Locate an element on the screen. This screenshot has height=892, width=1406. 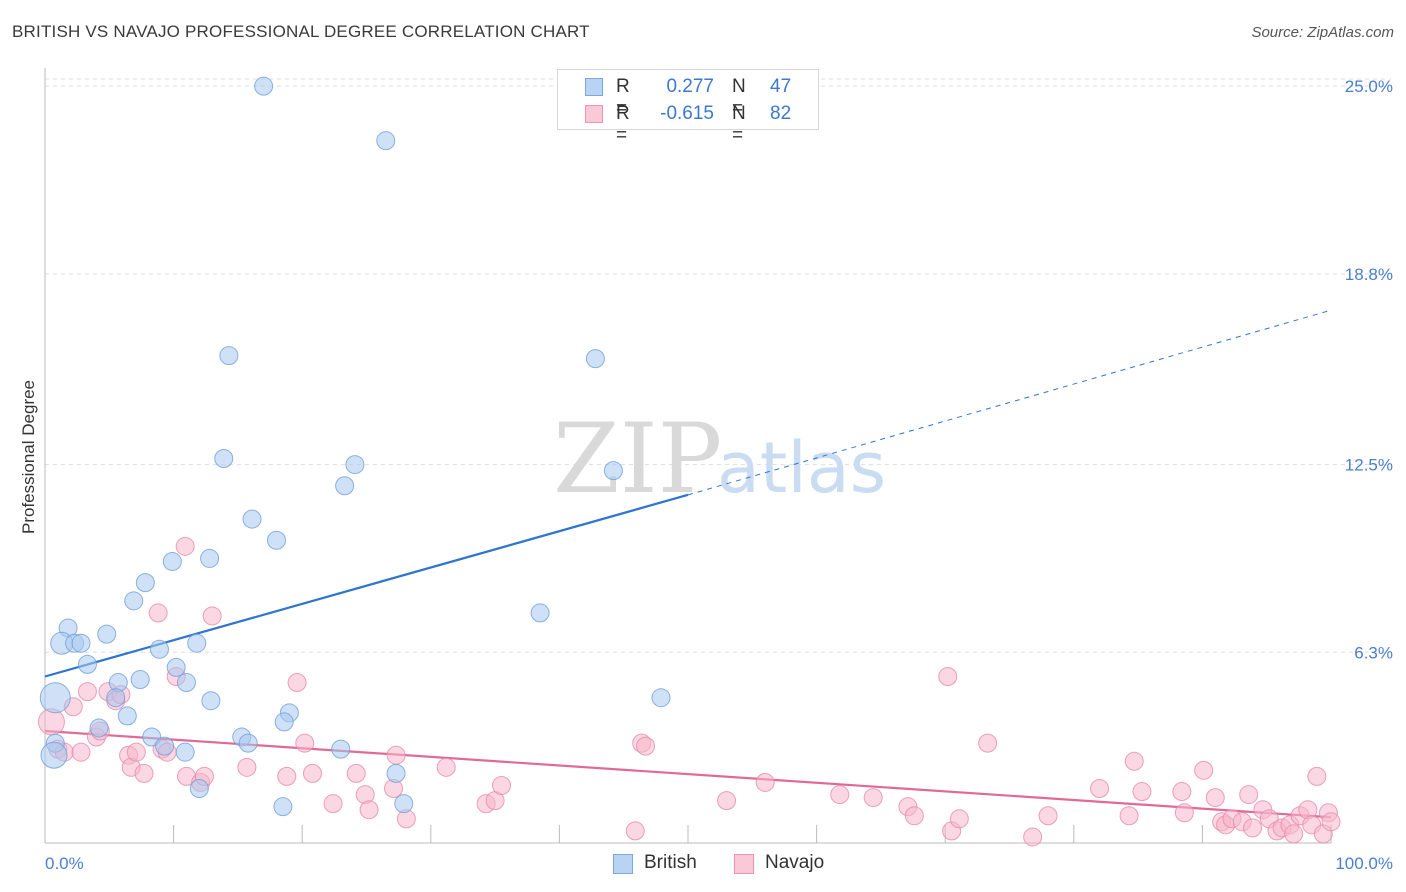
y-tick-label: 18.8% is located at coordinates (1369, 274).